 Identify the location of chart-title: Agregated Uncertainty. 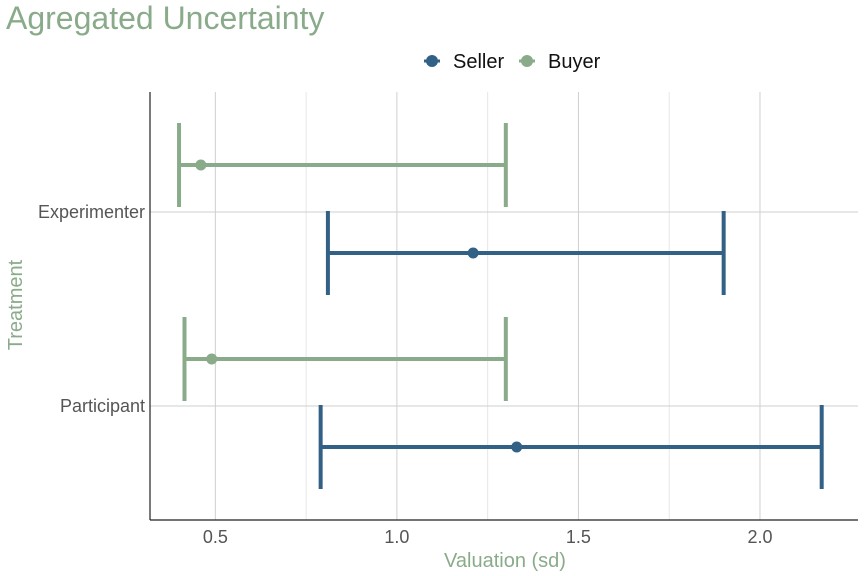
(165, 18).